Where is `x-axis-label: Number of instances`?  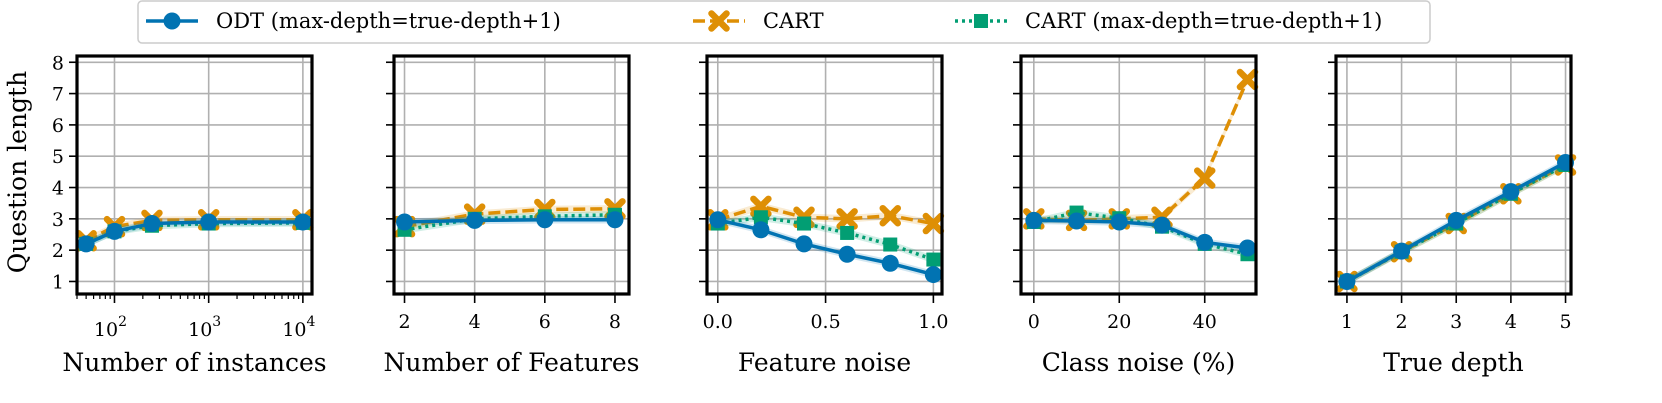 x-axis-label: Number of instances is located at coordinates (194, 362).